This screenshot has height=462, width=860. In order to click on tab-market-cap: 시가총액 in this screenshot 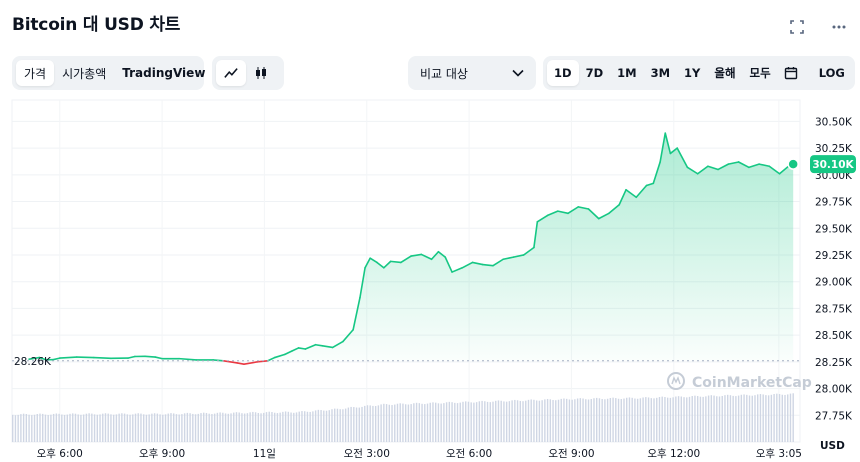, I will do `click(84, 73)`.